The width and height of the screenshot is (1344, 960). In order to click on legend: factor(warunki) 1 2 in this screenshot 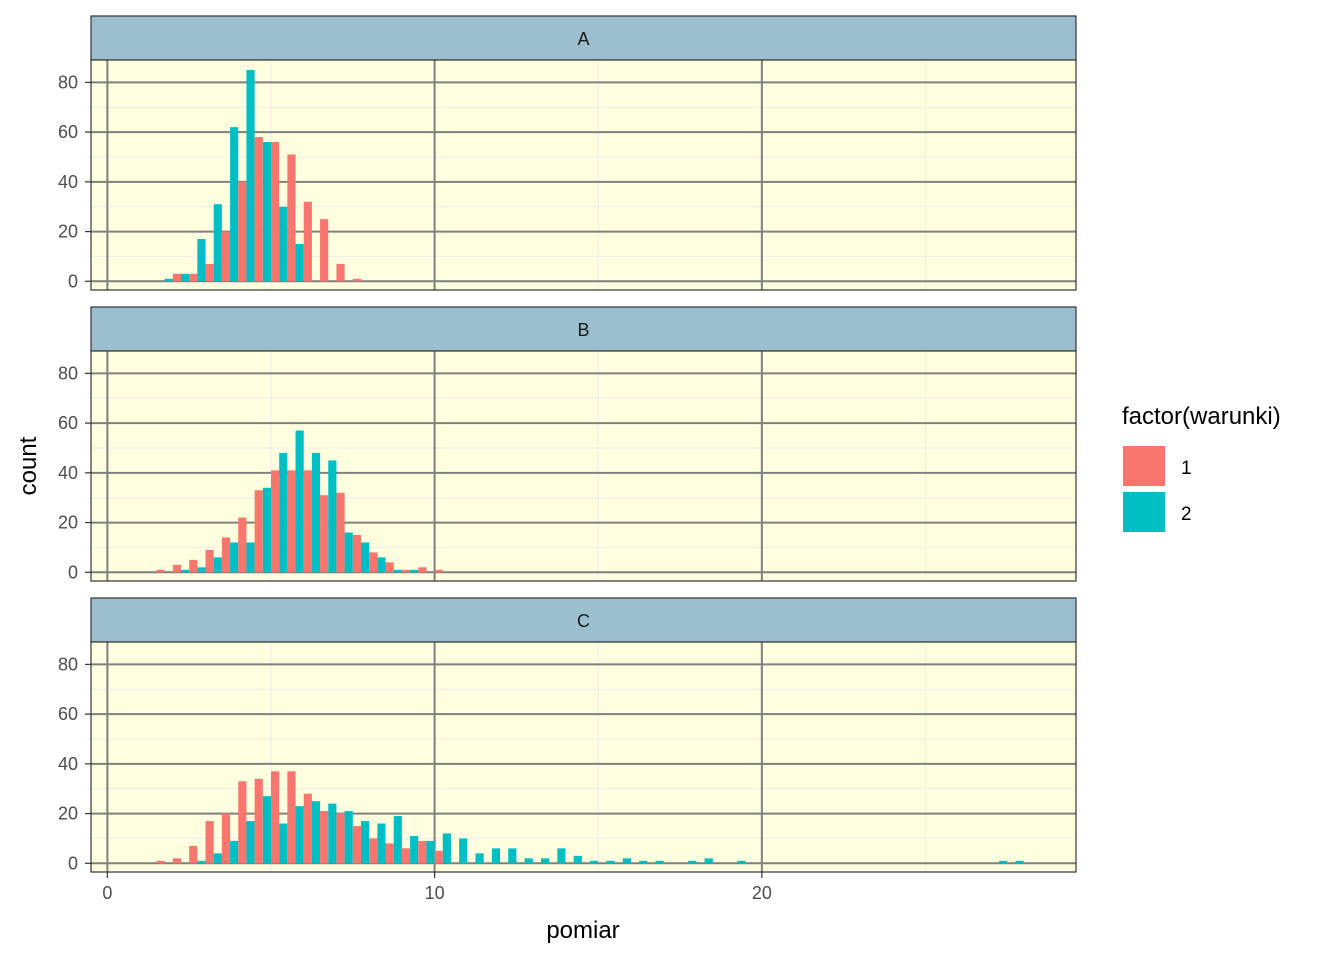, I will do `click(1201, 467)`.